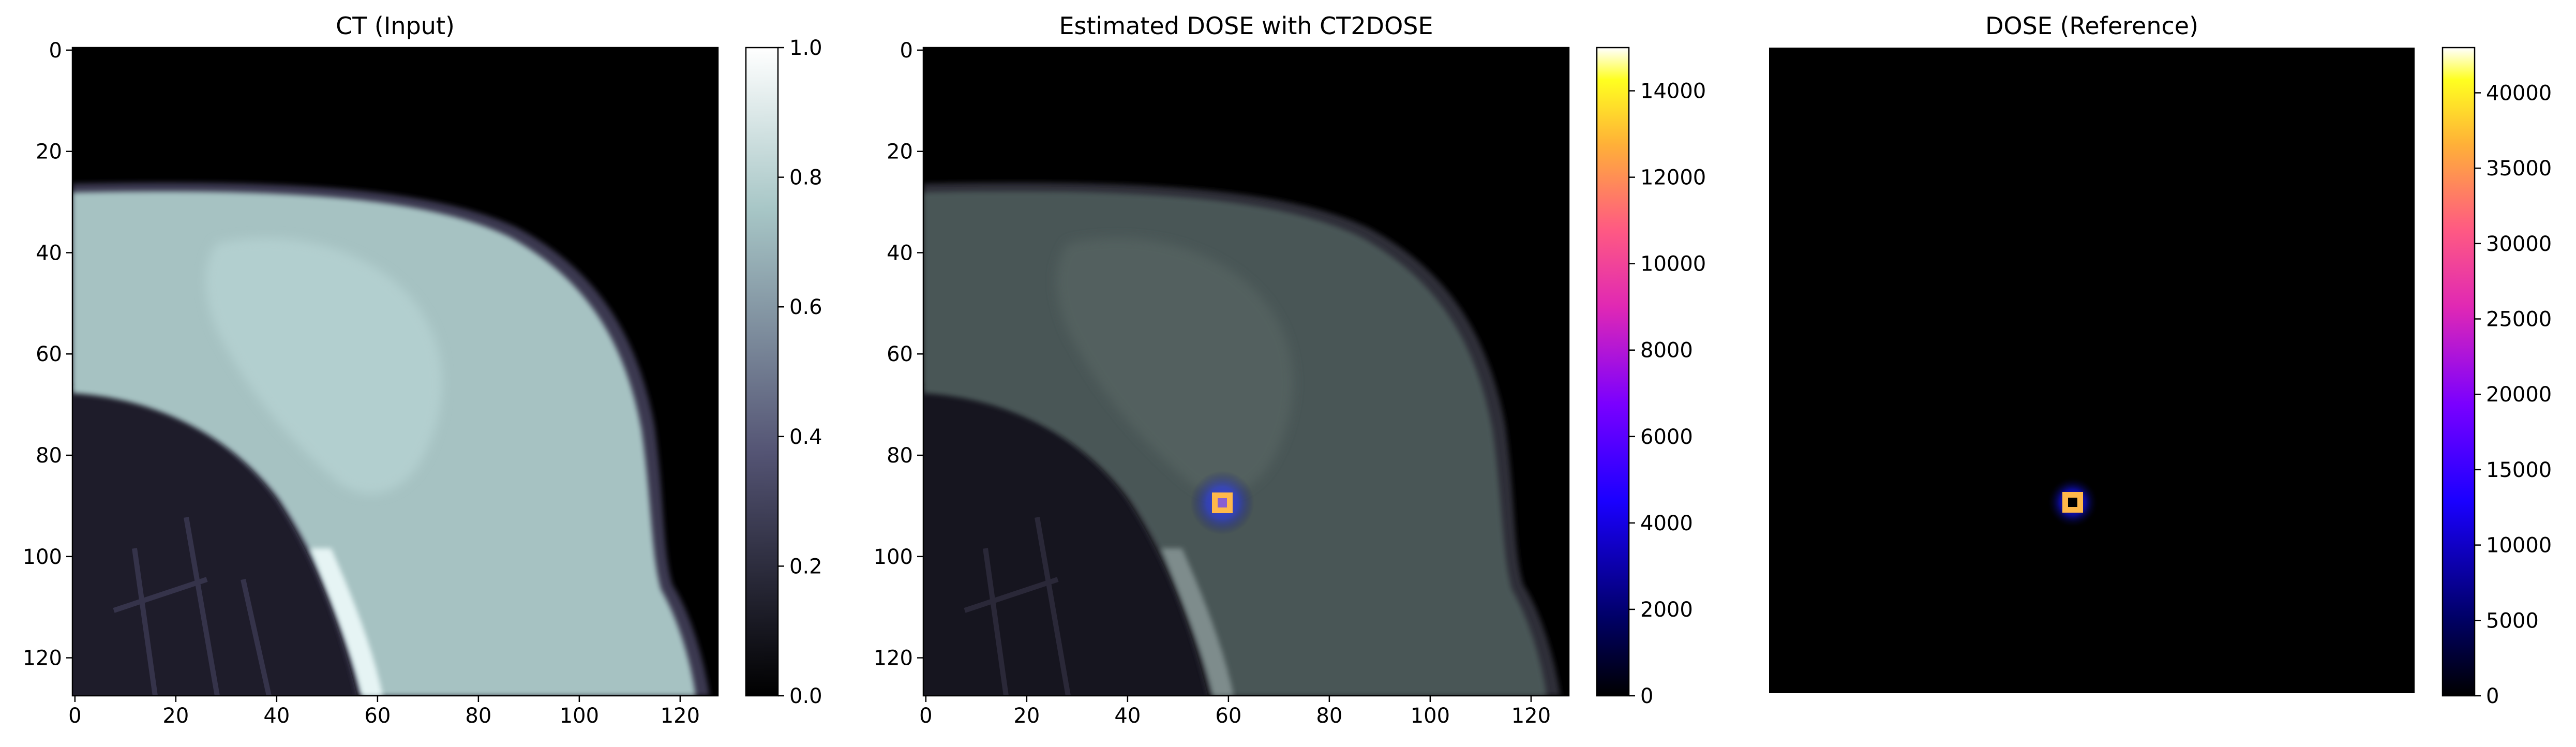 The height and width of the screenshot is (747, 2576). What do you see at coordinates (2519, 395) in the screenshot?
I see `colorbar-tick-label: 20000` at bounding box center [2519, 395].